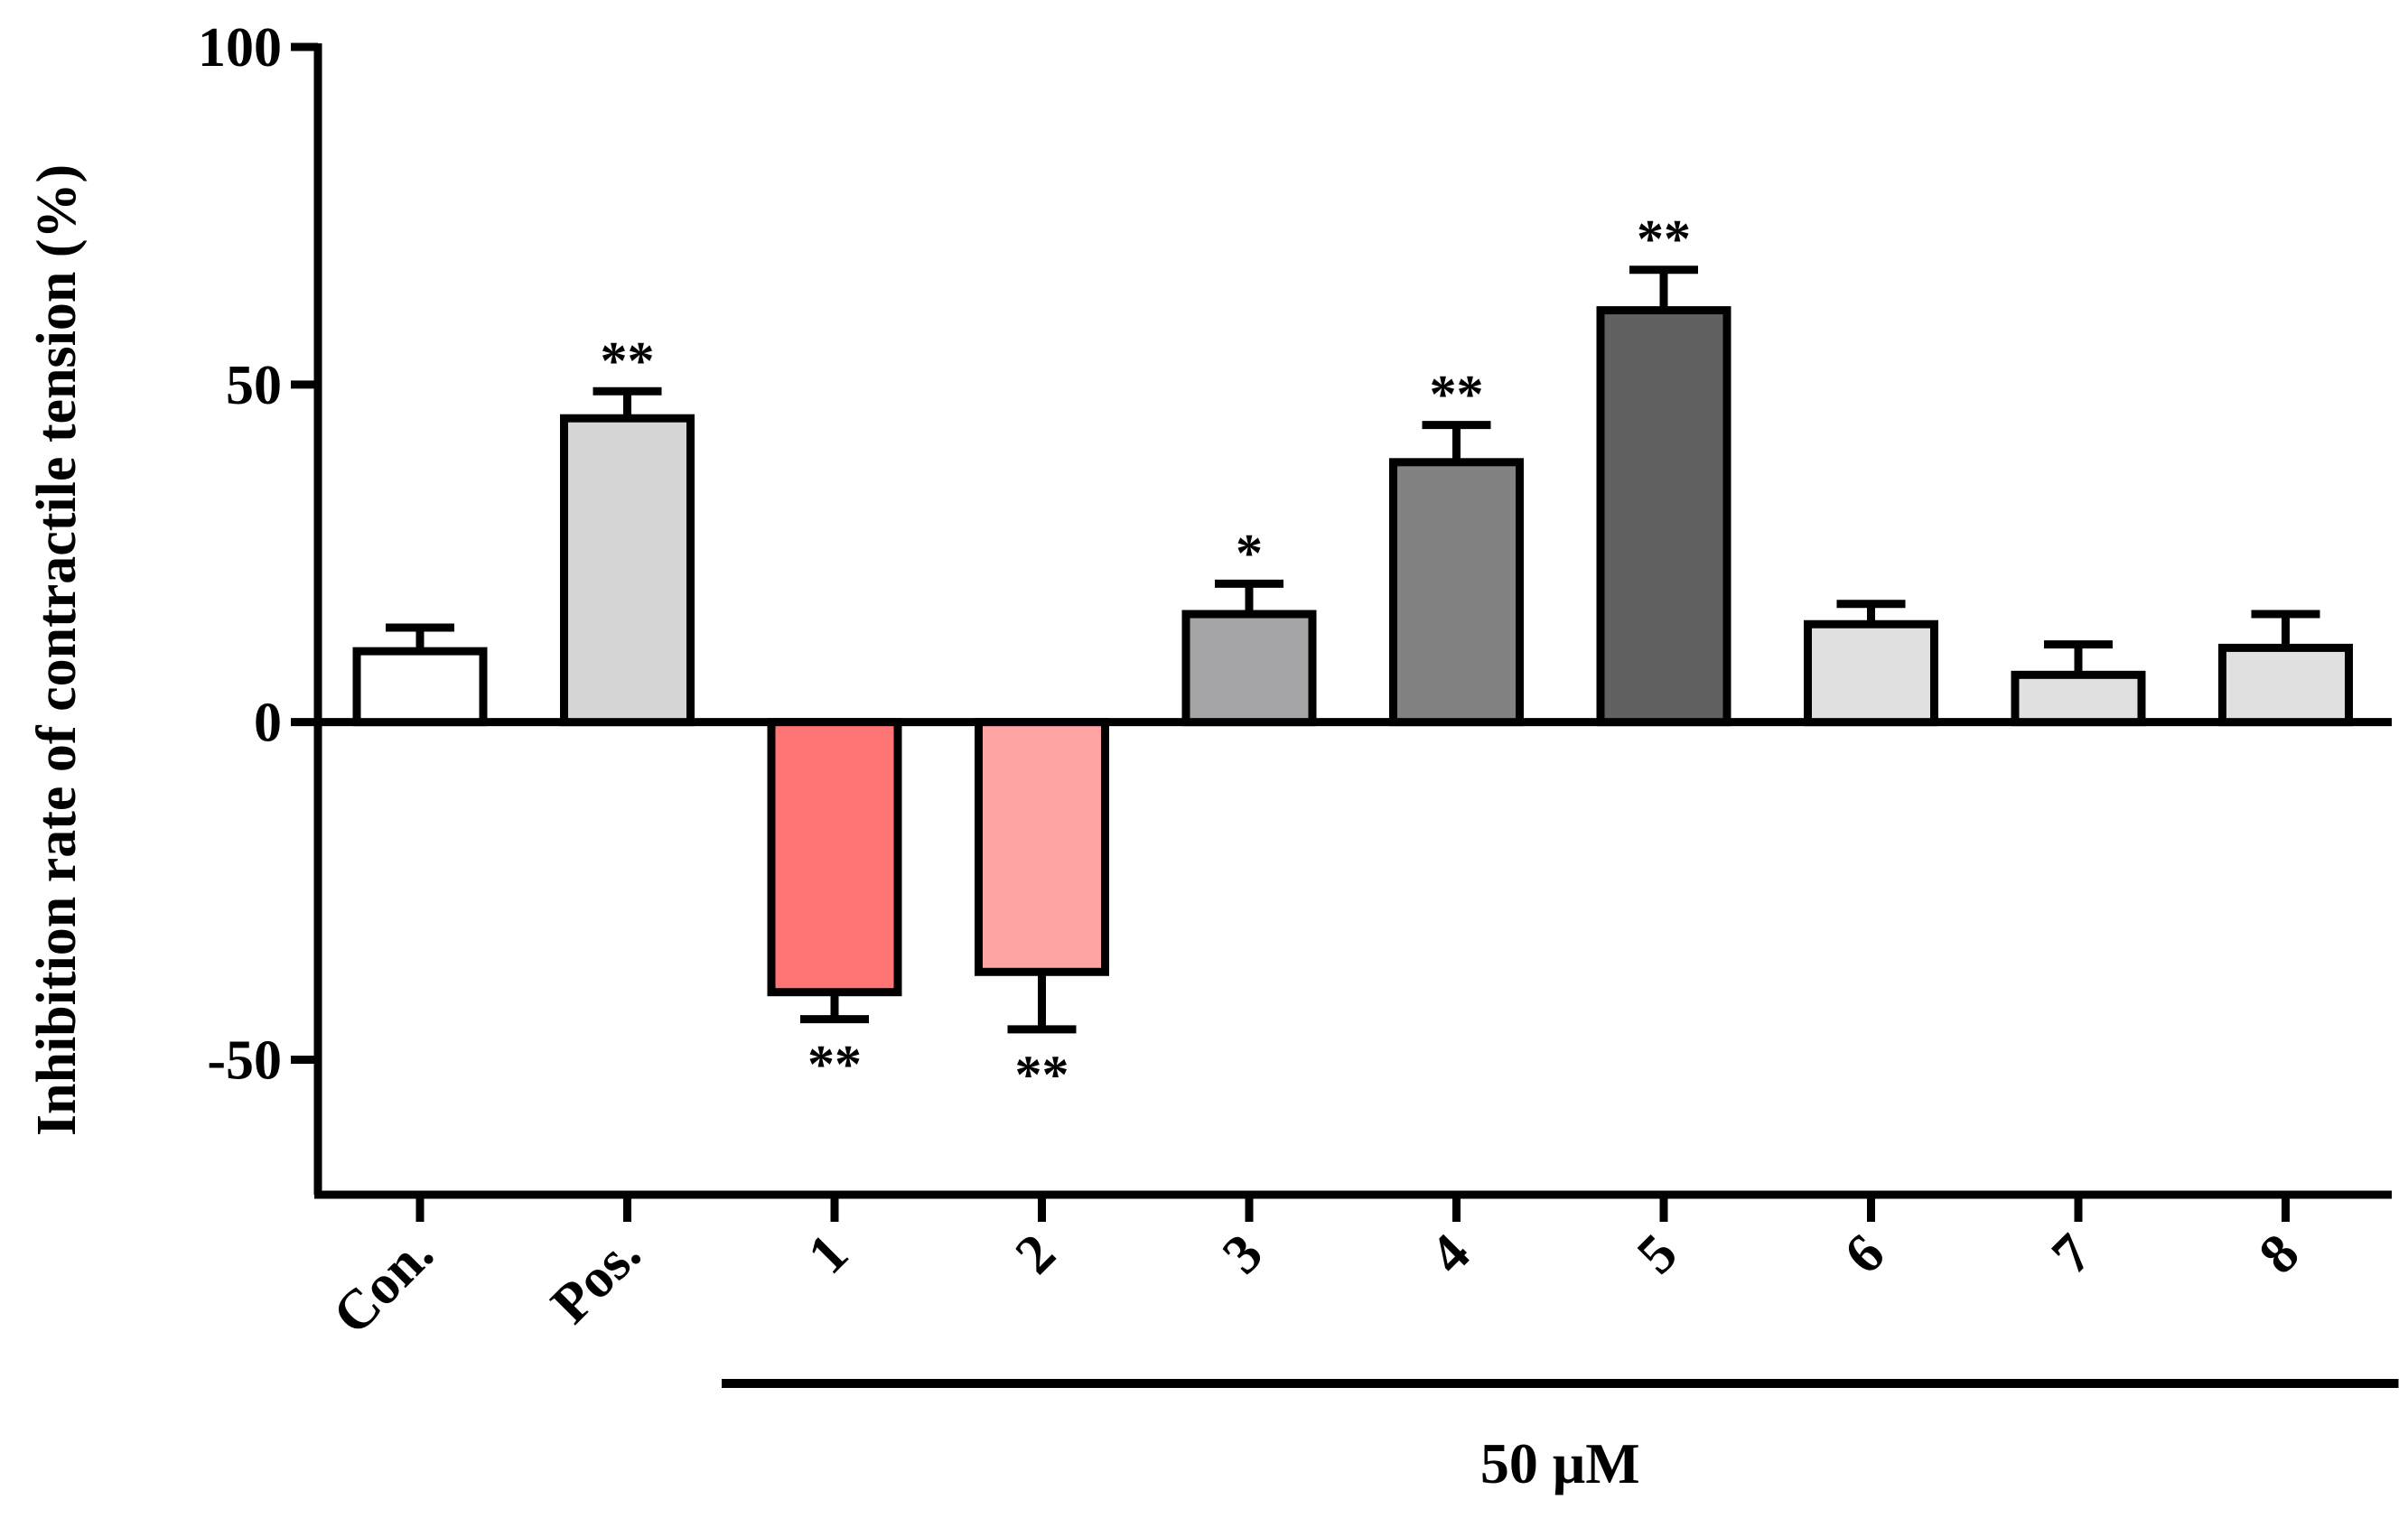 This screenshot has width=2408, height=1518. What do you see at coordinates (828, 1254) in the screenshot?
I see `x-tick-label: 1` at bounding box center [828, 1254].